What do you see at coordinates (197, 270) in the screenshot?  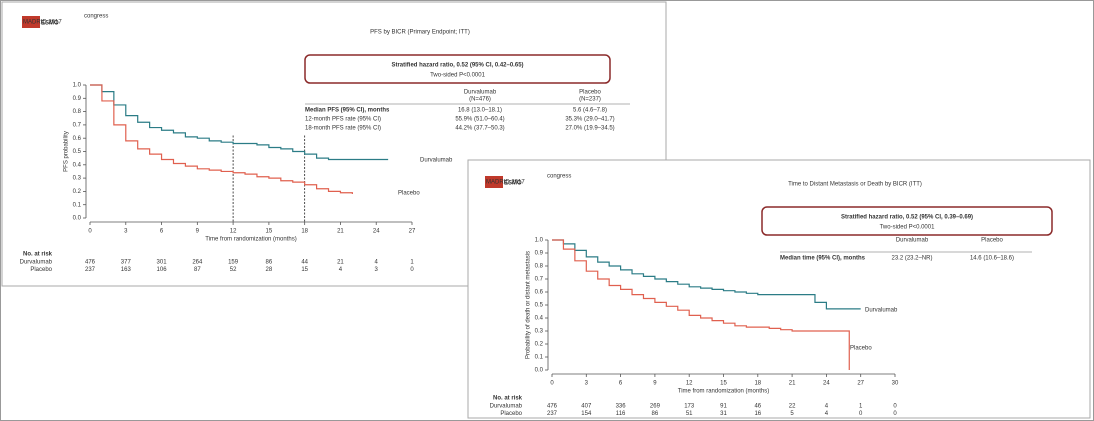 I see `risk-count: 87` at bounding box center [197, 270].